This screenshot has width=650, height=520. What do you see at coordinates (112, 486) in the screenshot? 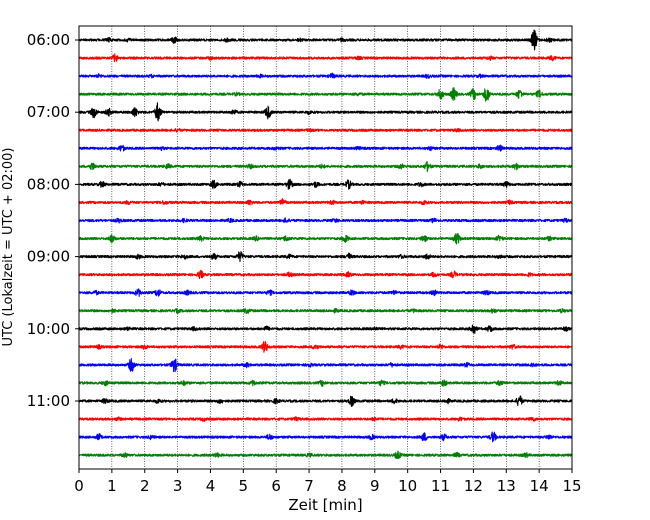
I see `x-tick-label-1: 1` at bounding box center [112, 486].